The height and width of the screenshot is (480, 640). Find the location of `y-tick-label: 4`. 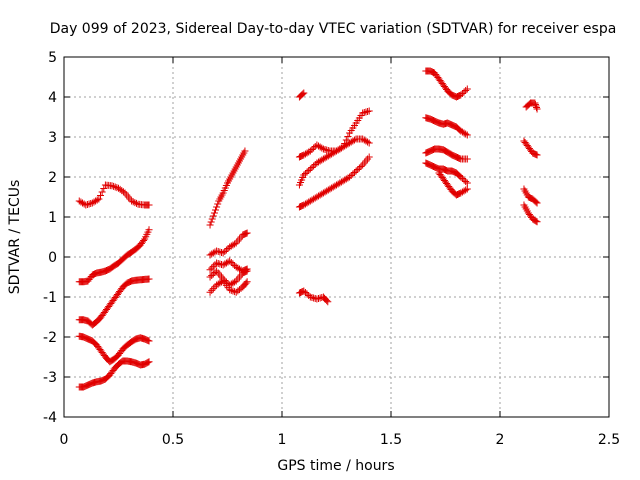

y-tick-label: 4 is located at coordinates (52, 98).